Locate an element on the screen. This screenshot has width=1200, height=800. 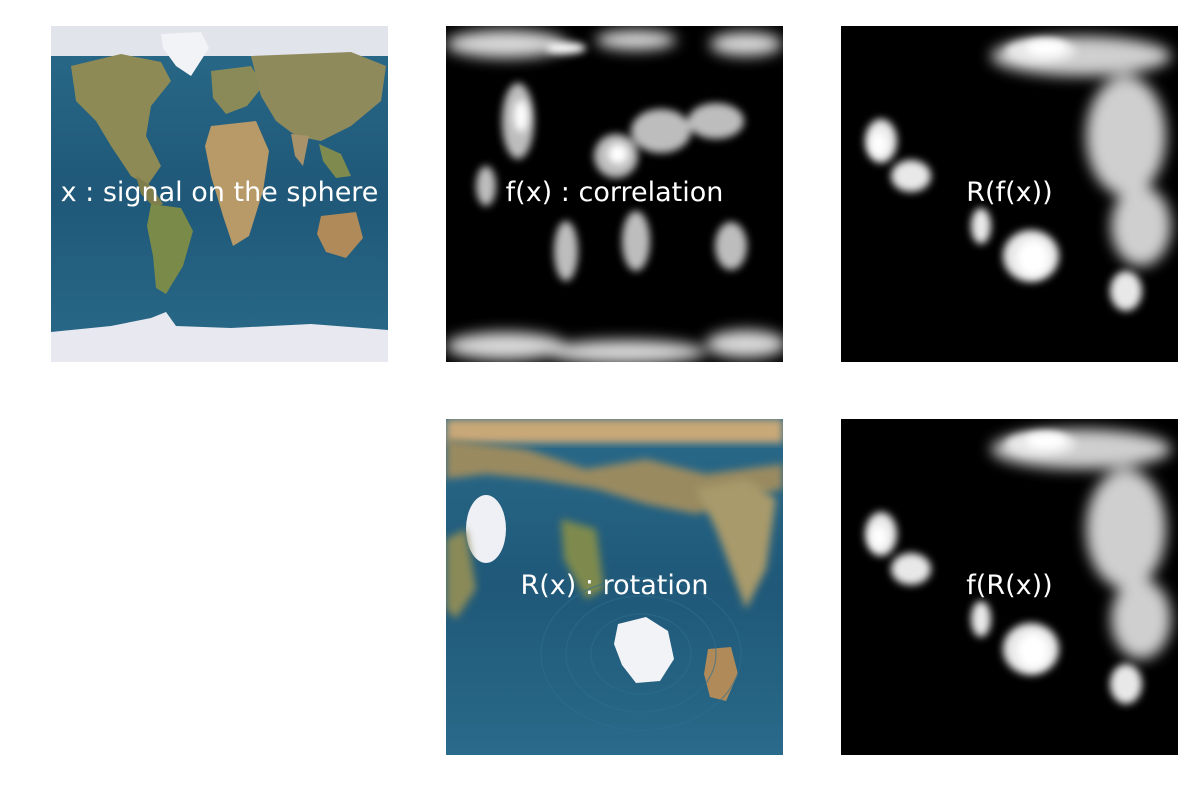
world-map-image is located at coordinates (219, 194).